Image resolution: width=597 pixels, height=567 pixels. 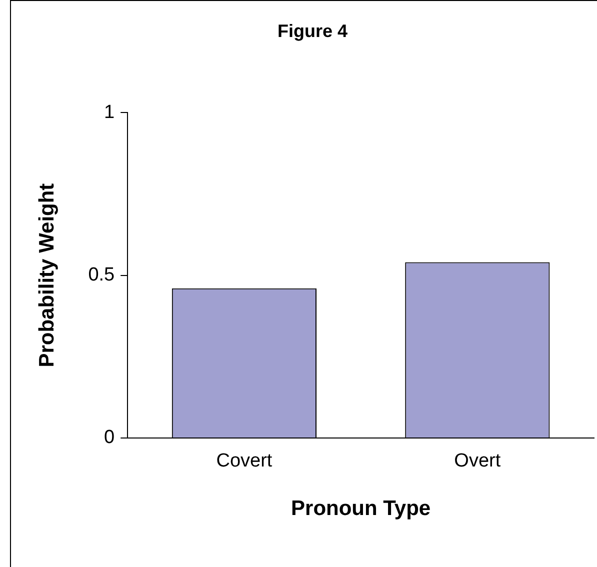 What do you see at coordinates (361, 508) in the screenshot?
I see `x-axis-title: Pronoun Type` at bounding box center [361, 508].